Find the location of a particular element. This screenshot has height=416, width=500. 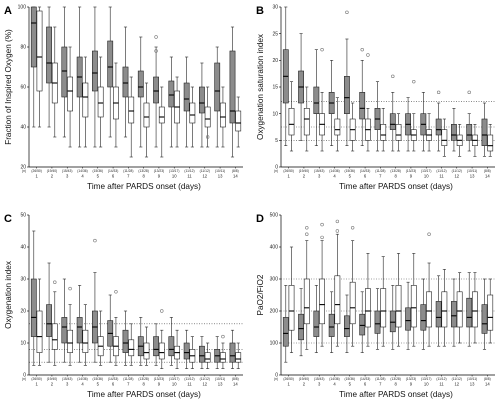

day-tick-label: 9 is located at coordinates (411, 384).